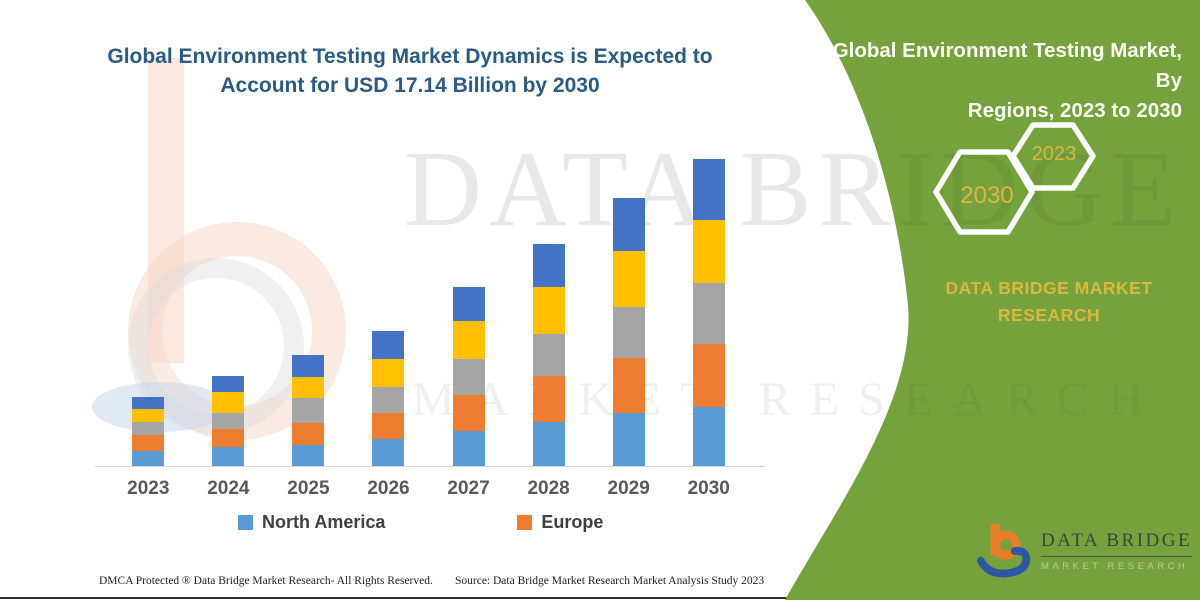 The width and height of the screenshot is (1200, 600). I want to click on corner-logo: DATA BRIDGE MARKET RESEARCH, so click(1085, 556).